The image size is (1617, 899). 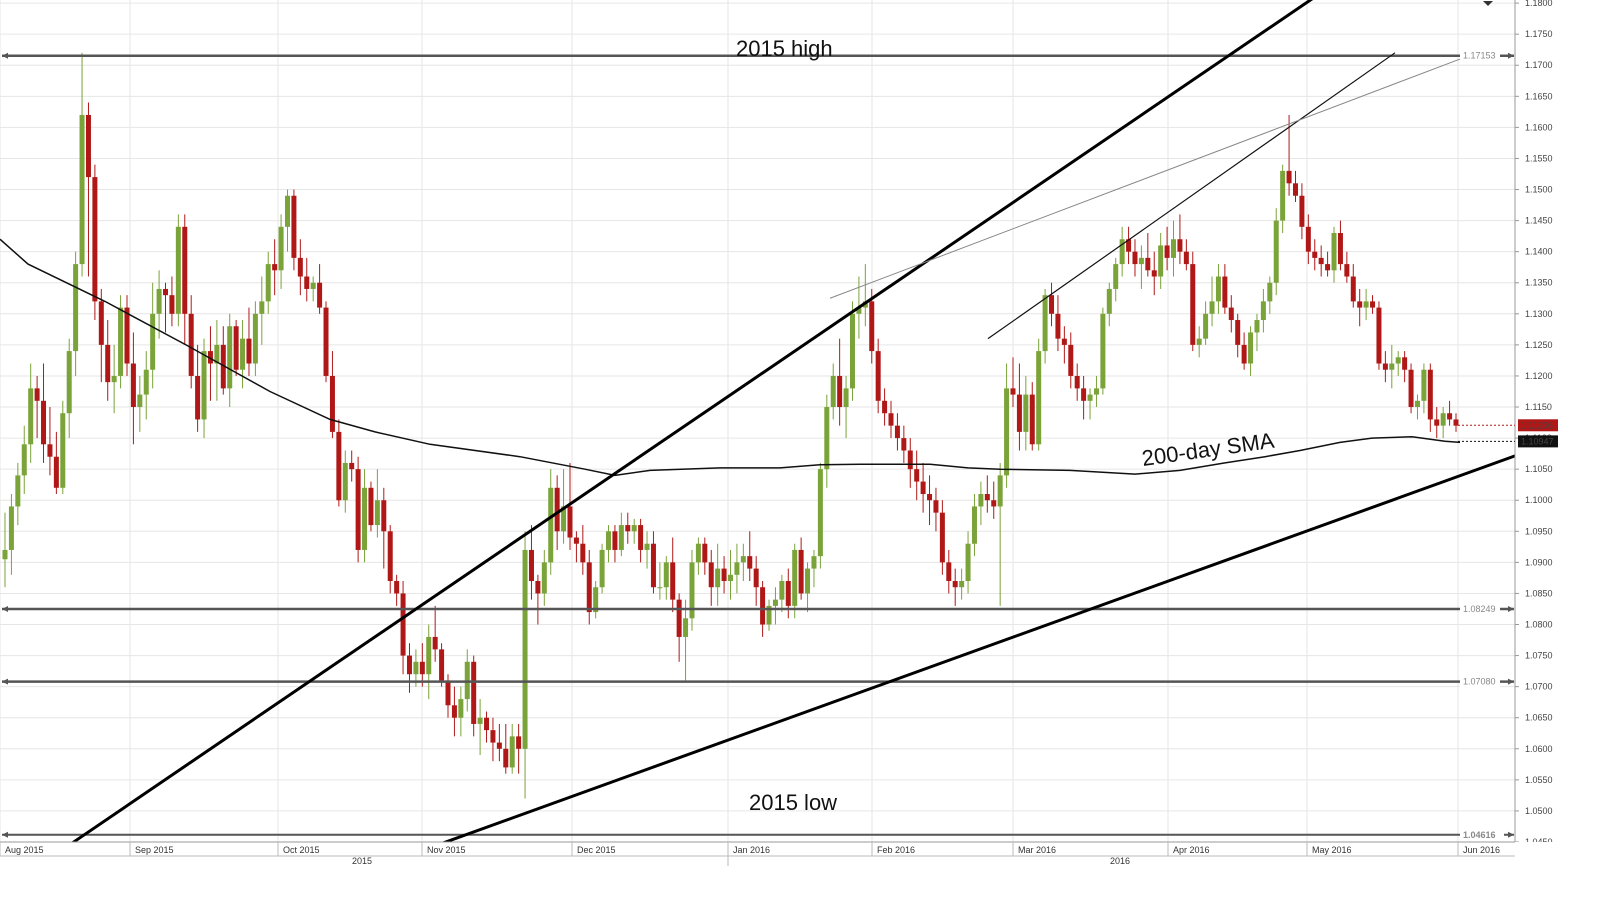 I want to click on y-tick-label: 1.0750, so click(x=1539, y=656).